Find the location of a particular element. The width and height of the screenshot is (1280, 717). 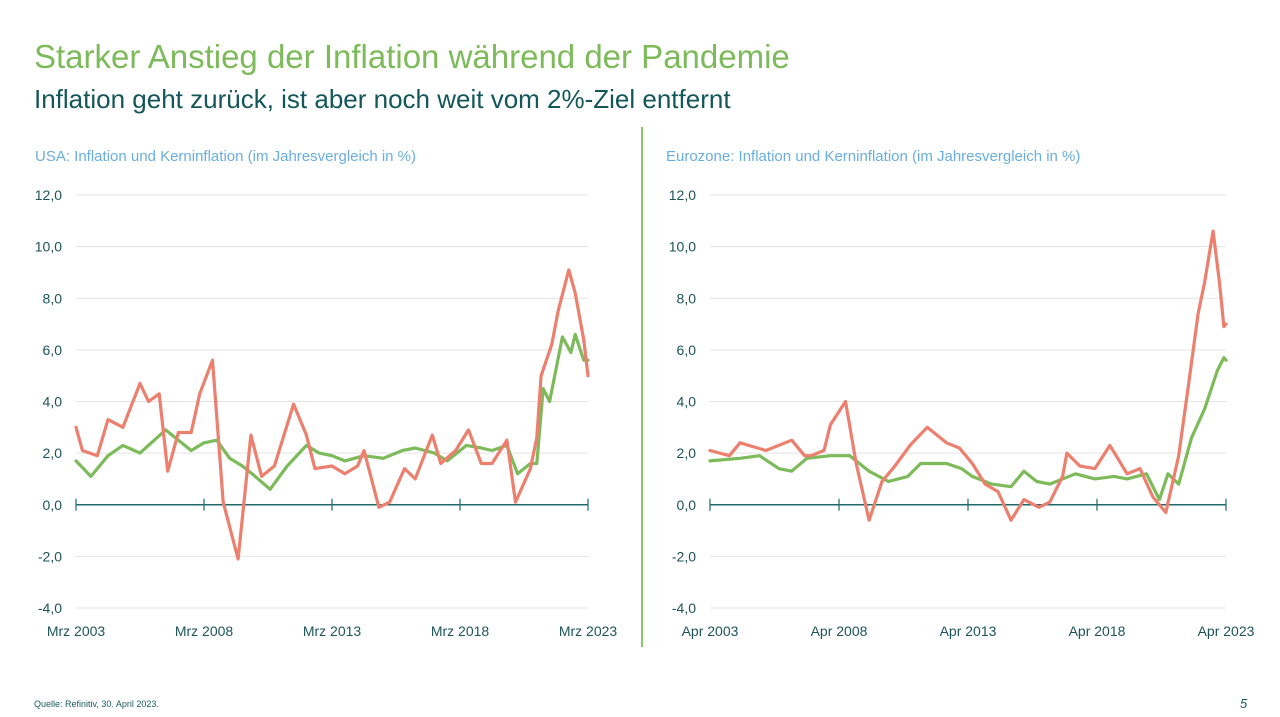

x-tick-label: Mrz 2003 is located at coordinates (76, 631).